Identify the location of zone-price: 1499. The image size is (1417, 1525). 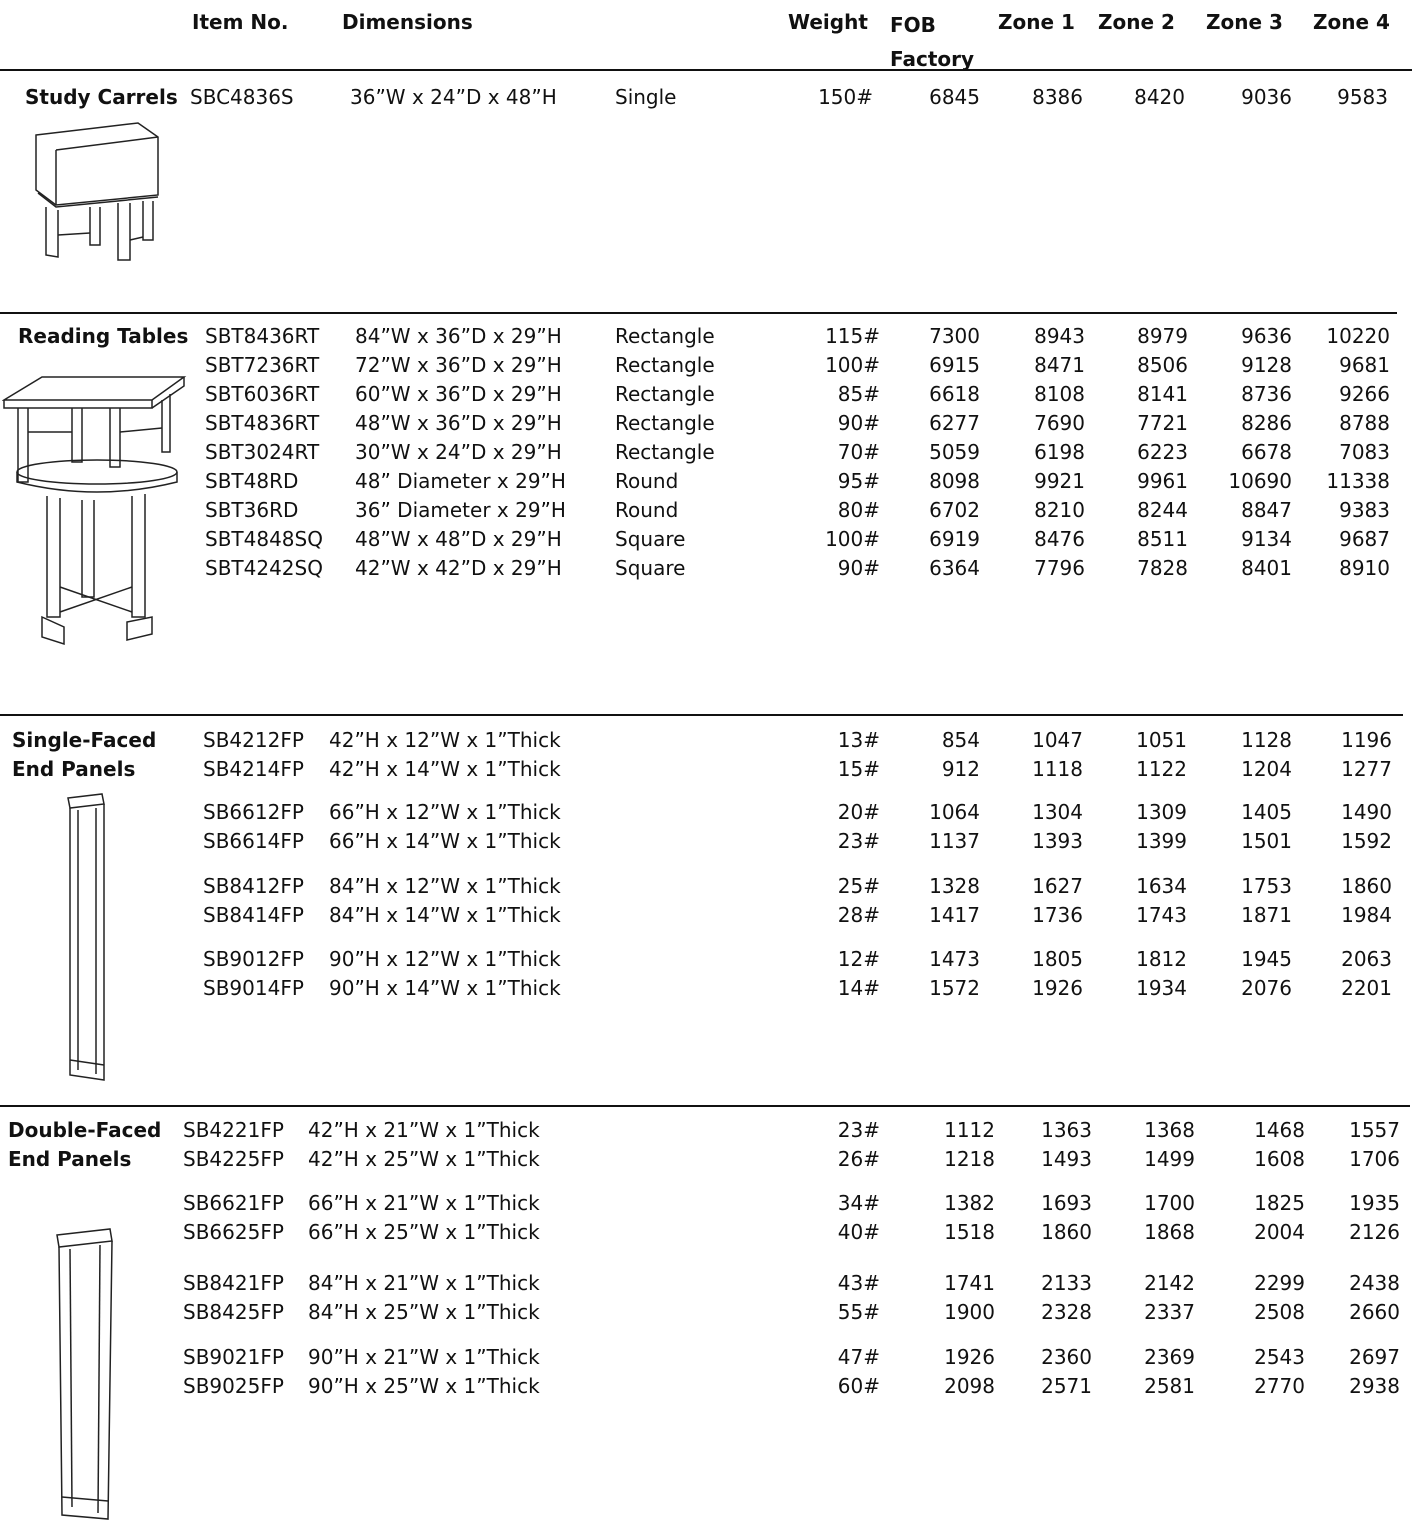
(1169, 1159).